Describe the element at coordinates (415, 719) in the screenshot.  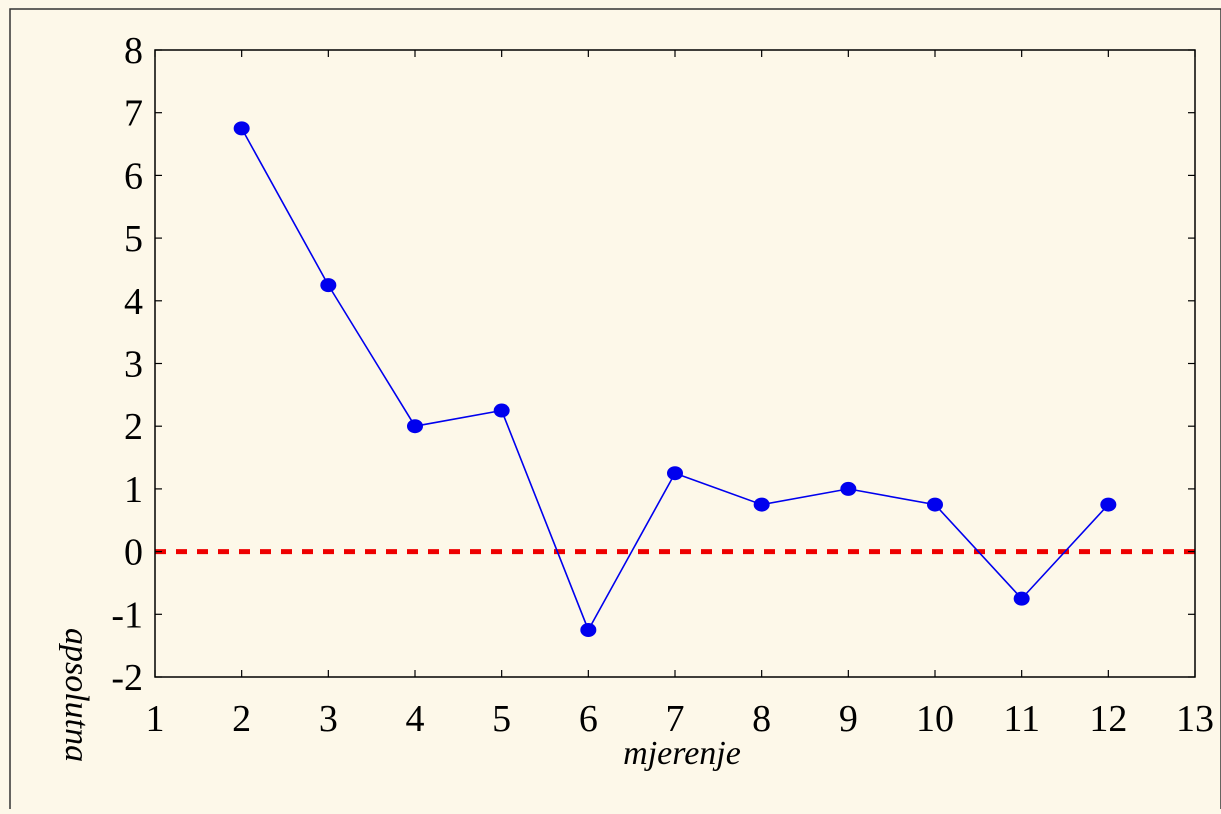
I see `x-tick-label: 4` at that location.